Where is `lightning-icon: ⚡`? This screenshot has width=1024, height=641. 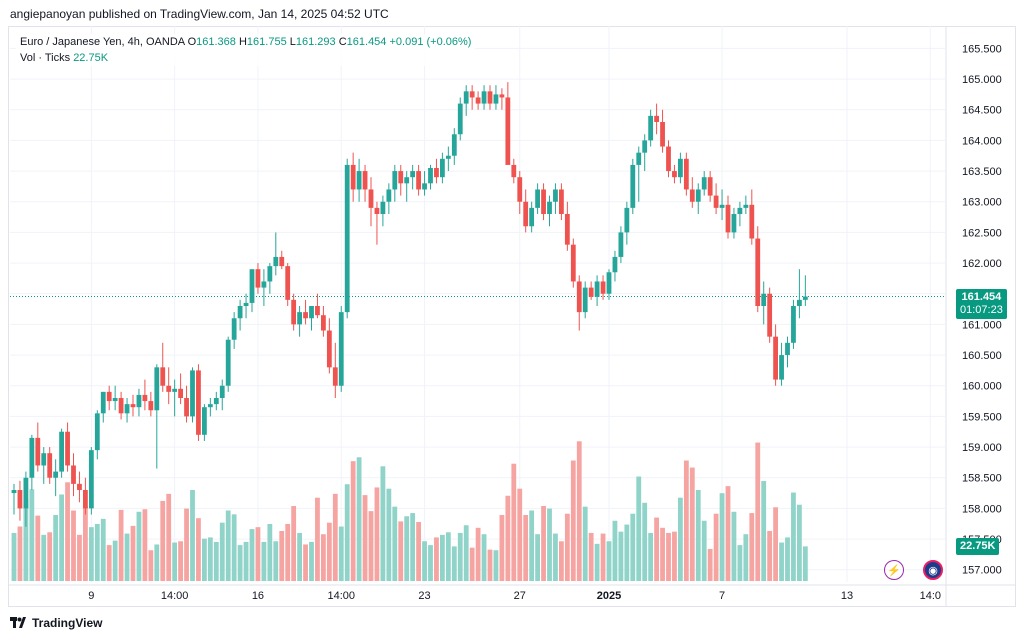
lightning-icon: ⚡ is located at coordinates (894, 570).